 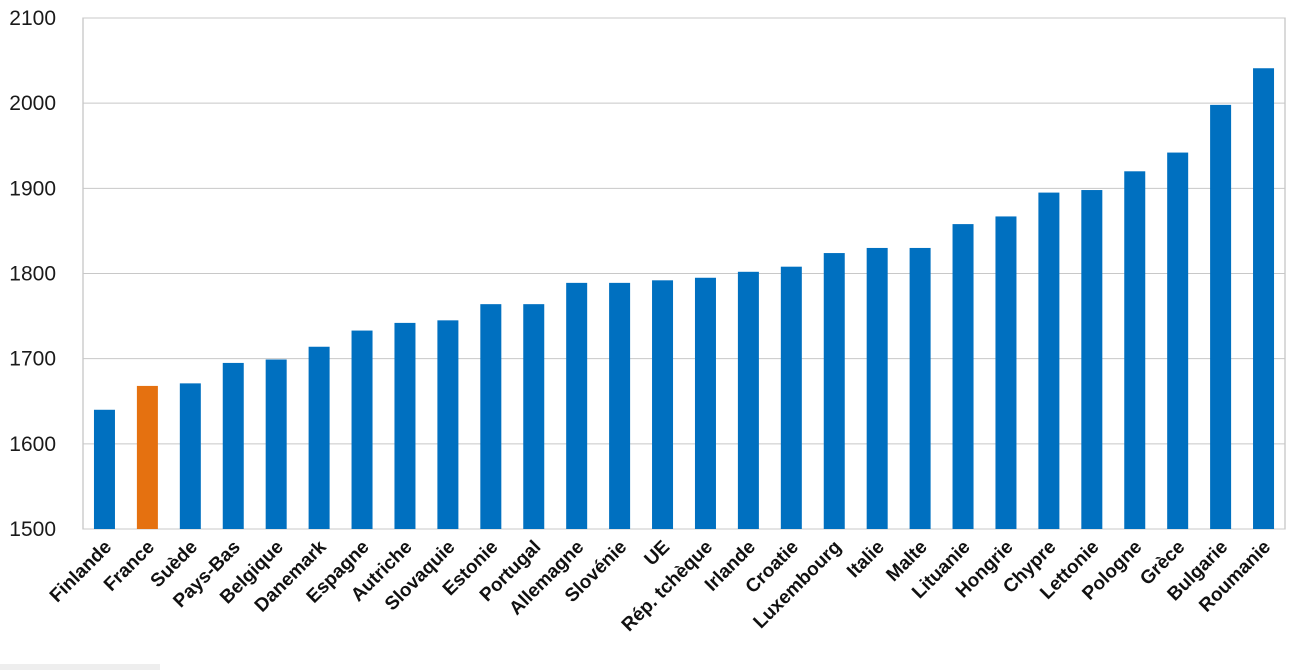 I want to click on y-tick-label: 2000, so click(x=32, y=103).